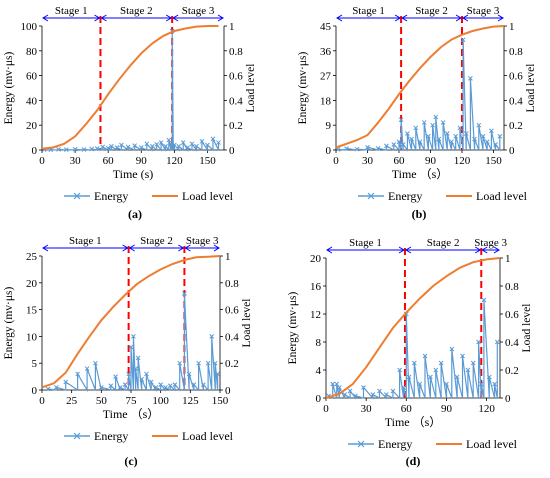 This screenshot has width=550, height=478. What do you see at coordinates (220, 401) in the screenshot?
I see `x-tick-label: 150` at bounding box center [220, 401].